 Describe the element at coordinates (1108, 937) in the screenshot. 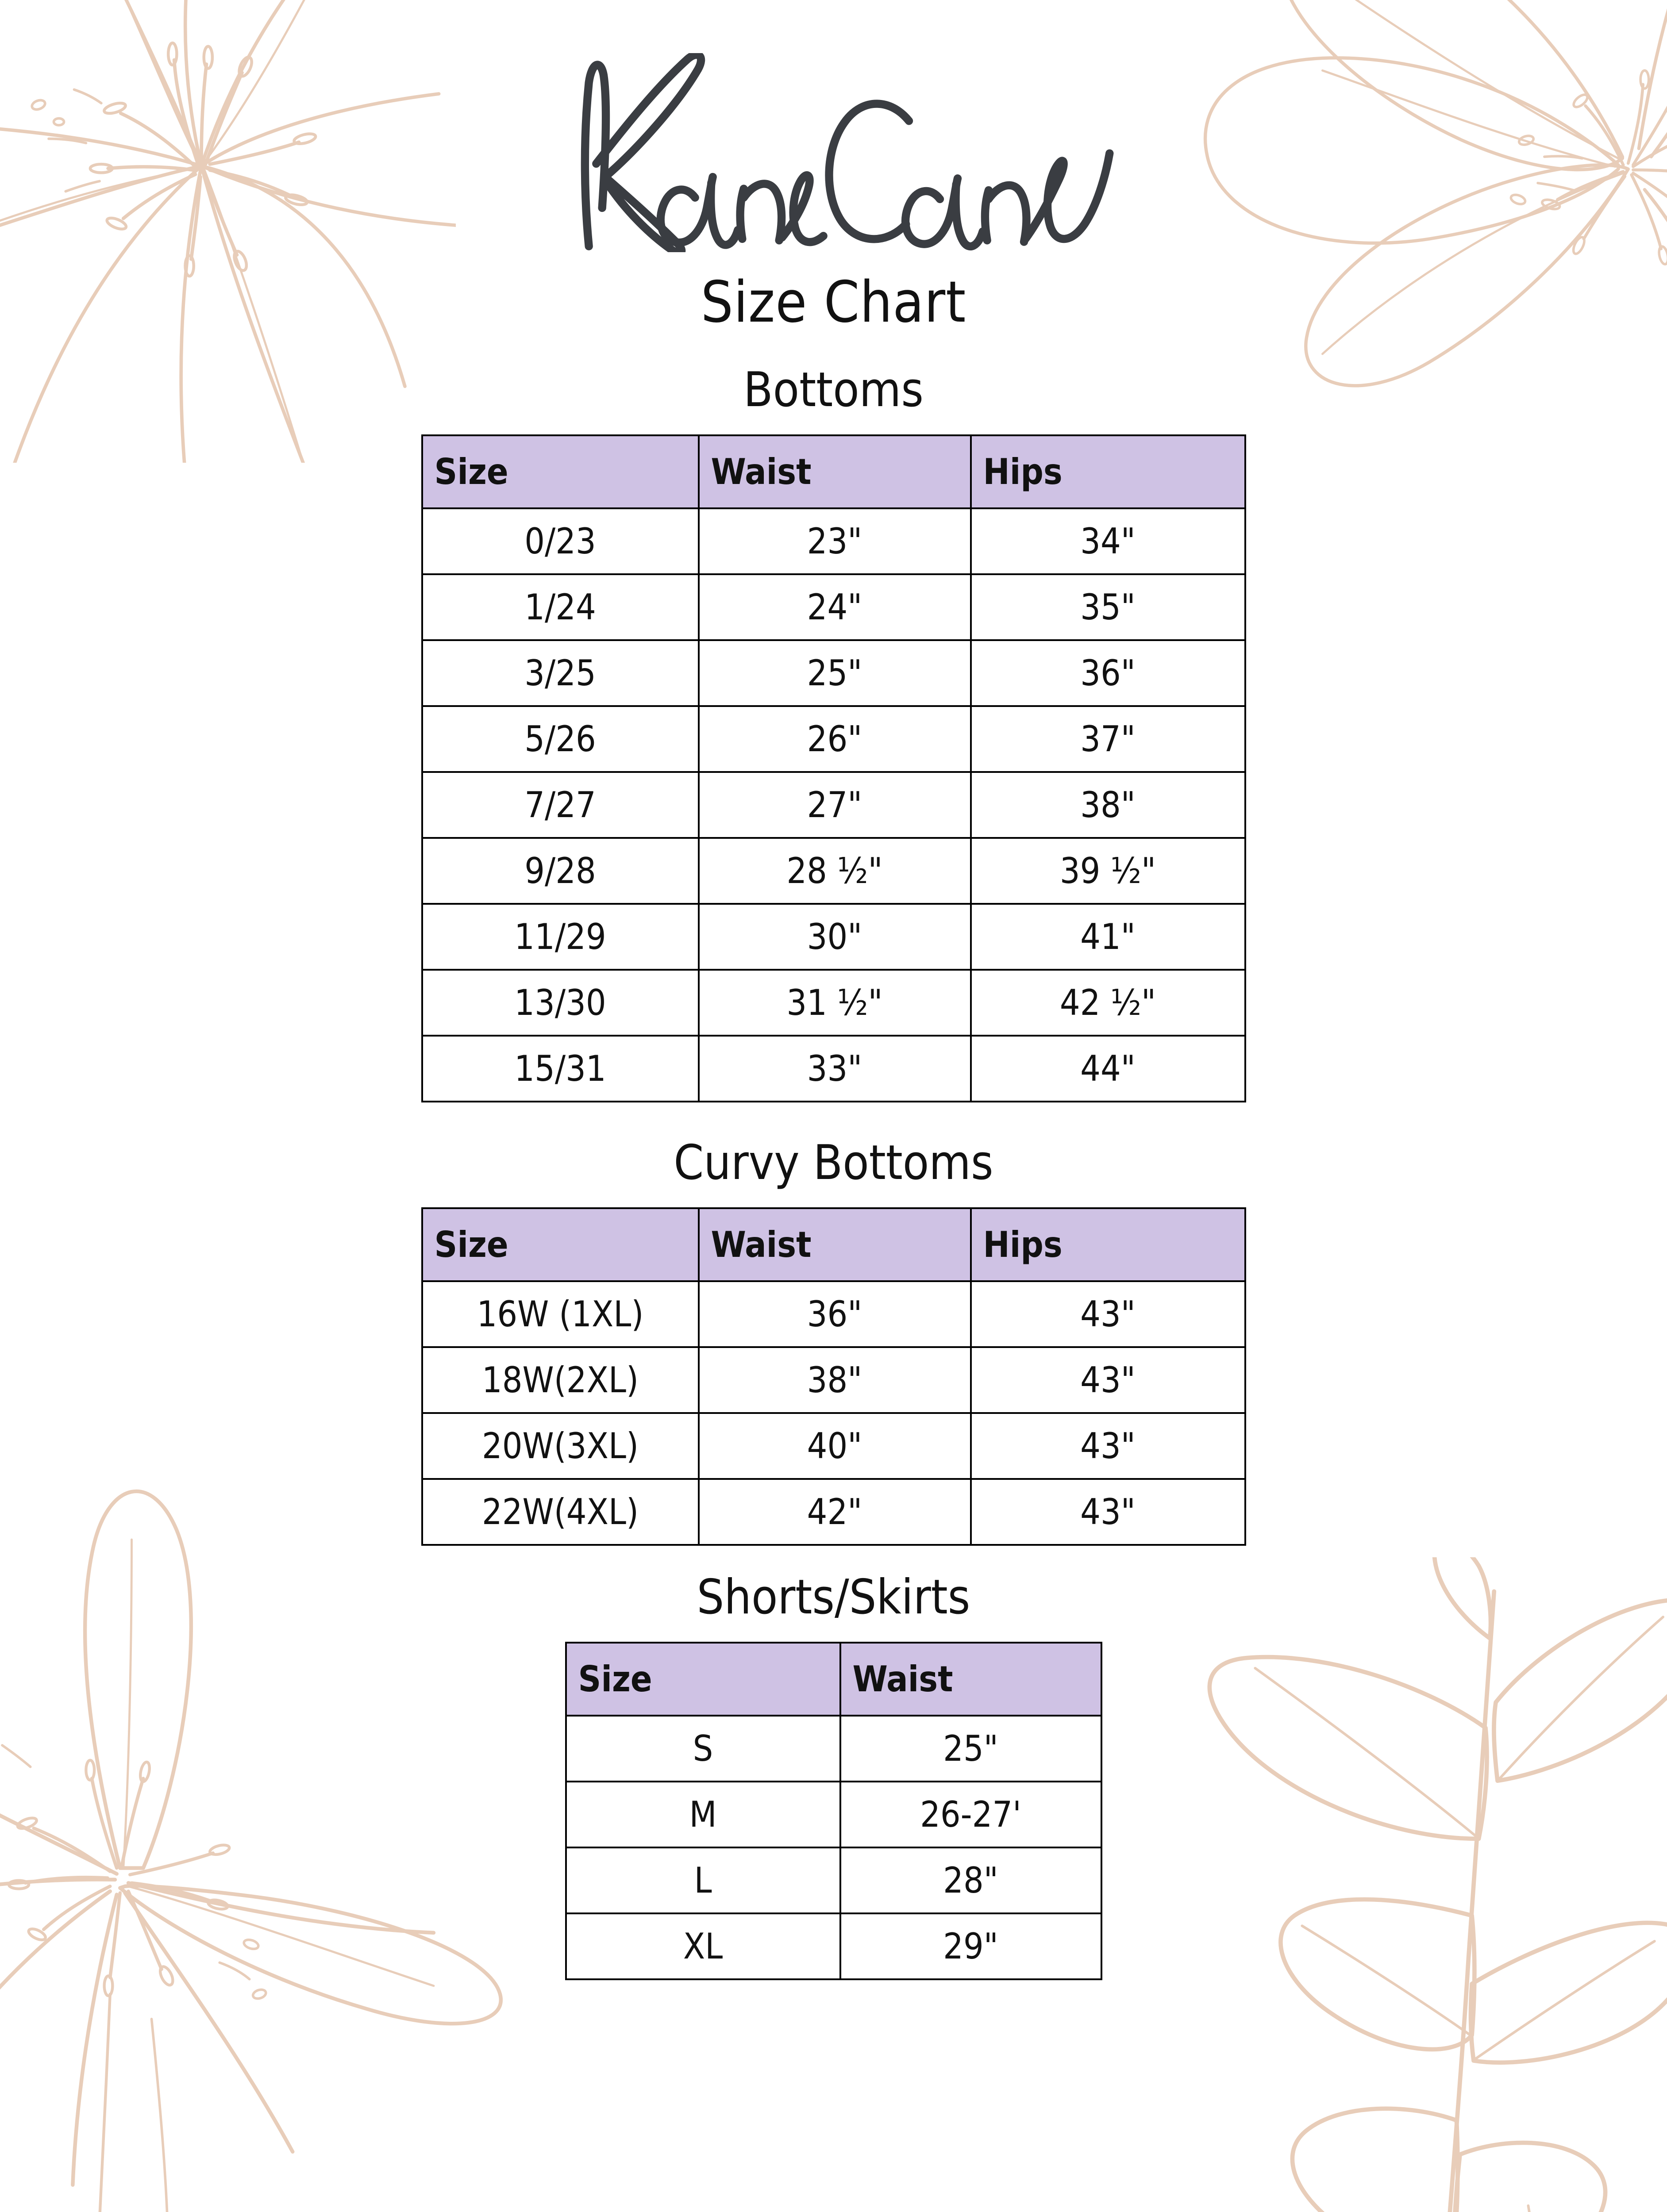

I see `cell-hips: 41"` at that location.